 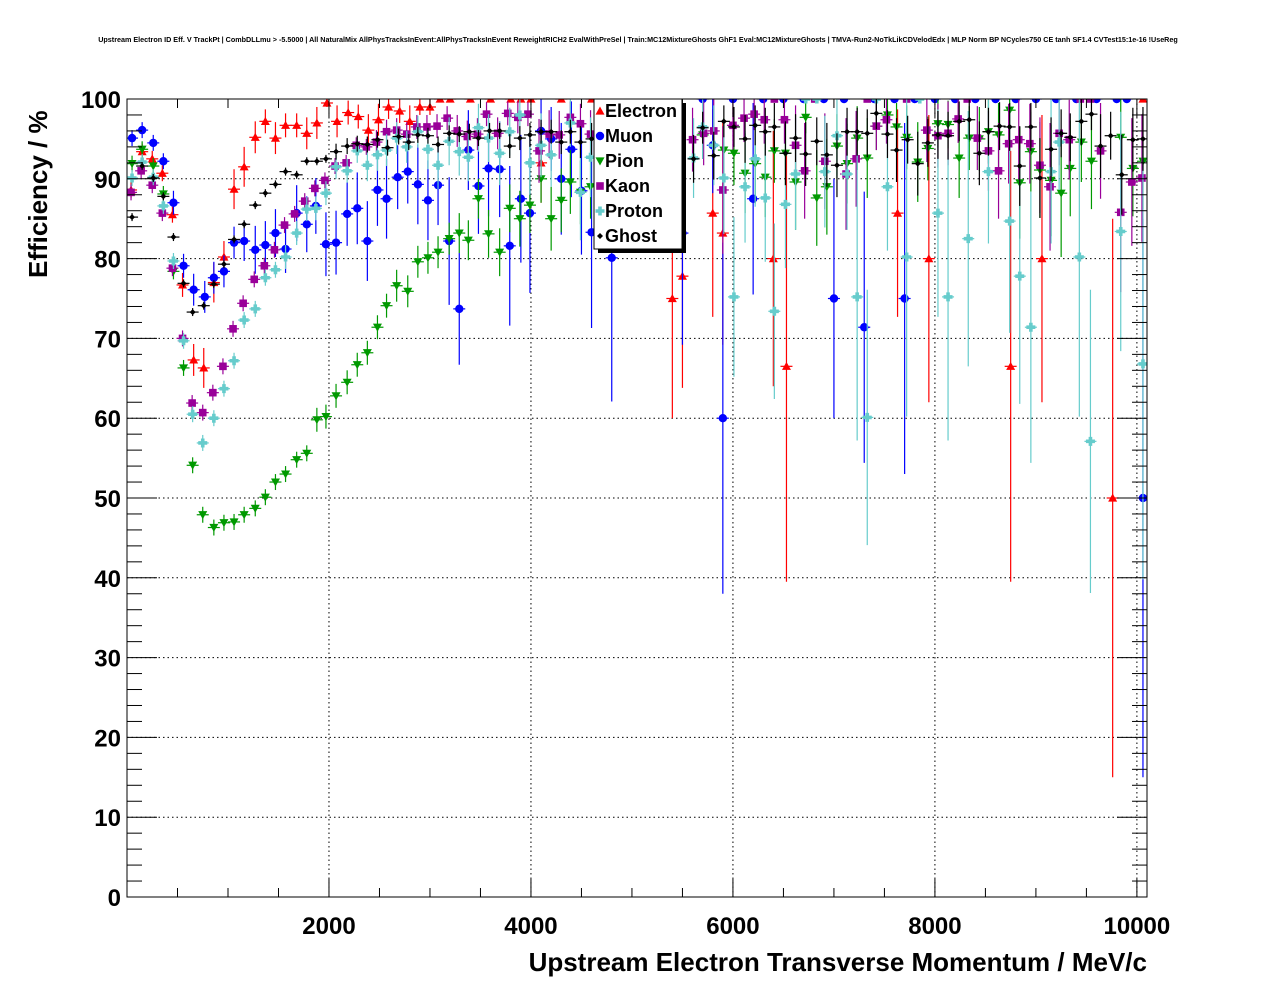 What do you see at coordinates (328, 926) in the screenshot?
I see `x-tick-label: 2000` at bounding box center [328, 926].